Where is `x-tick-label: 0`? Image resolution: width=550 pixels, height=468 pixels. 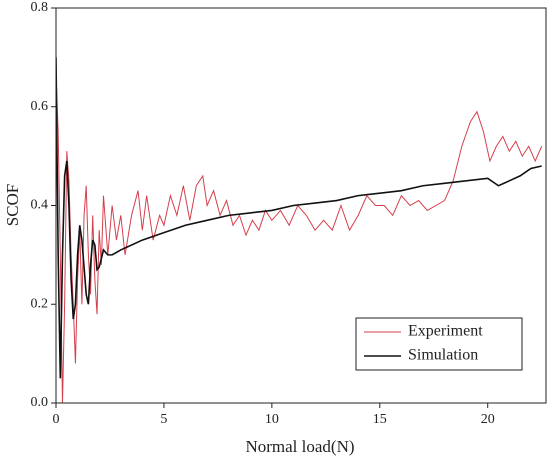
x-tick-label: 0 is located at coordinates (56, 419).